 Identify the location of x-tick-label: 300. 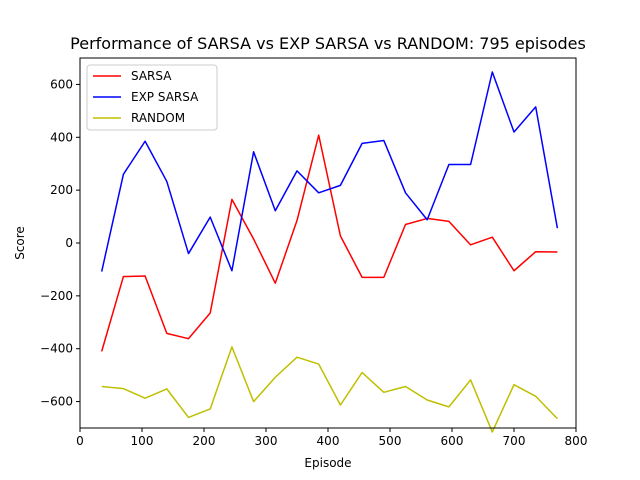
(266, 441).